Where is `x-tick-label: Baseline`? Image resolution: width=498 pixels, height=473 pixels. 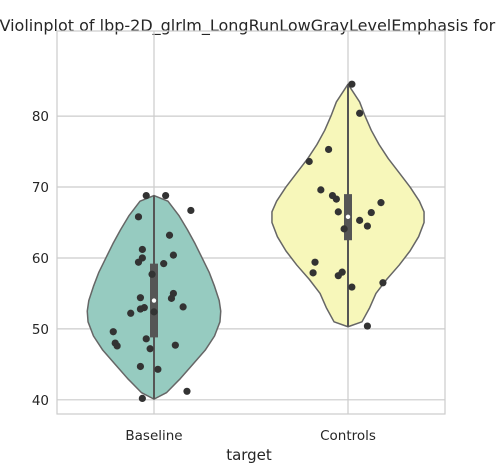 x-tick-label: Baseline is located at coordinates (153, 436).